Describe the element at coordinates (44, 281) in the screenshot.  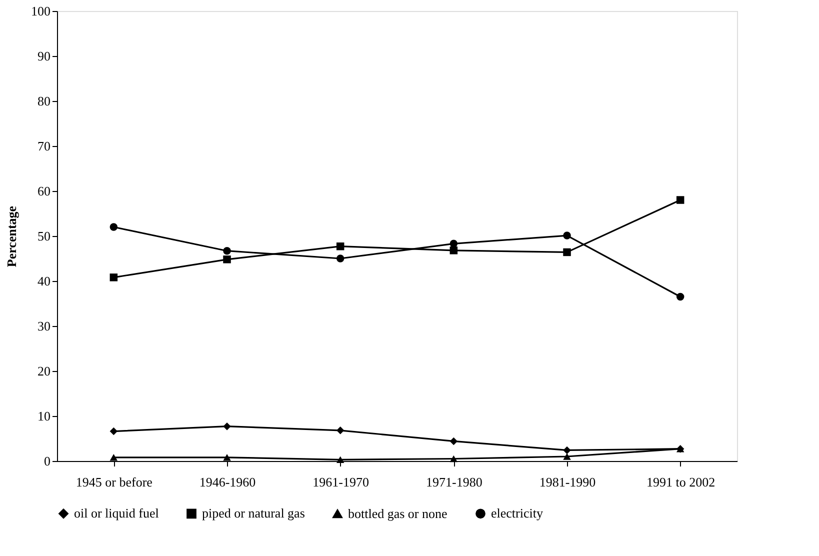
I see `y-tick-label: 40` at that location.